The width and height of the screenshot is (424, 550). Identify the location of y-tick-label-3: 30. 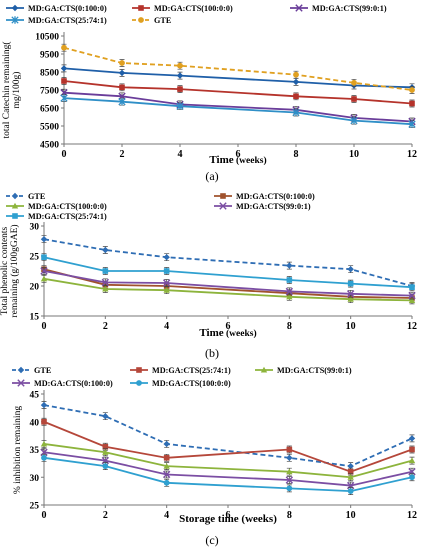
(35, 228).